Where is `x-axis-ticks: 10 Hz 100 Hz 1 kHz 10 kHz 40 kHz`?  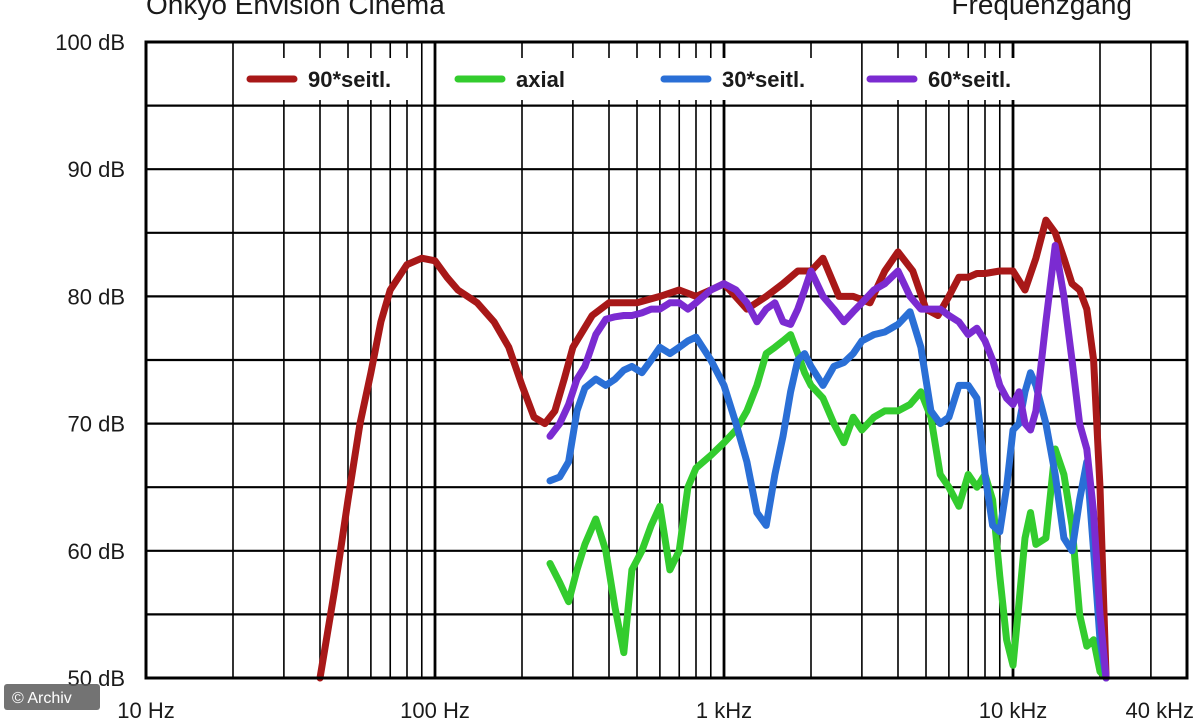
x-axis-ticks: 10 Hz 100 Hz 1 kHz 10 kHz 40 kHz is located at coordinates (655, 709).